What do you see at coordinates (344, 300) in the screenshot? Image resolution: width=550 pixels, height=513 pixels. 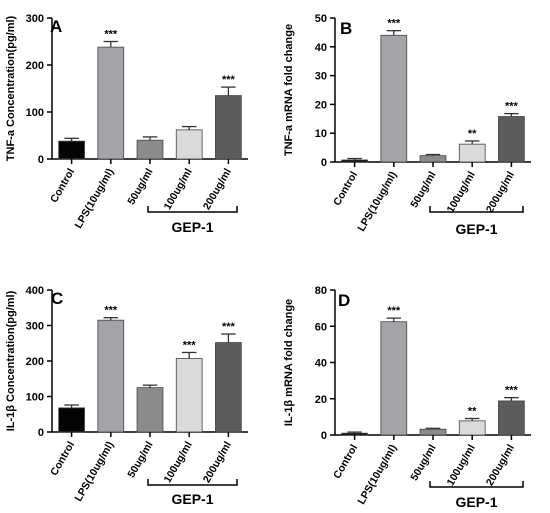 I see `panel-label: D` at bounding box center [344, 300].